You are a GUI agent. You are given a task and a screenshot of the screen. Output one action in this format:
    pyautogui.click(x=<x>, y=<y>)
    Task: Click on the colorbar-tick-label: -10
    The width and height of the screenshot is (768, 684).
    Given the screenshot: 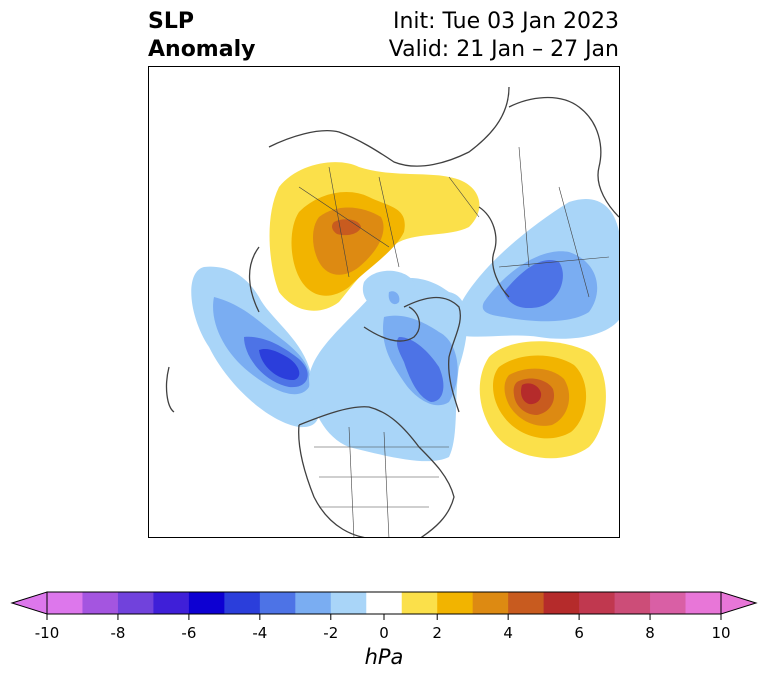 What is the action you would take?
    pyautogui.click(x=47, y=633)
    